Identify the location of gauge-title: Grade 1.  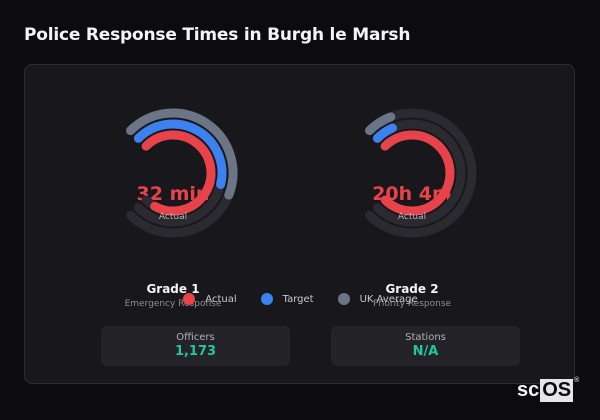
(173, 289).